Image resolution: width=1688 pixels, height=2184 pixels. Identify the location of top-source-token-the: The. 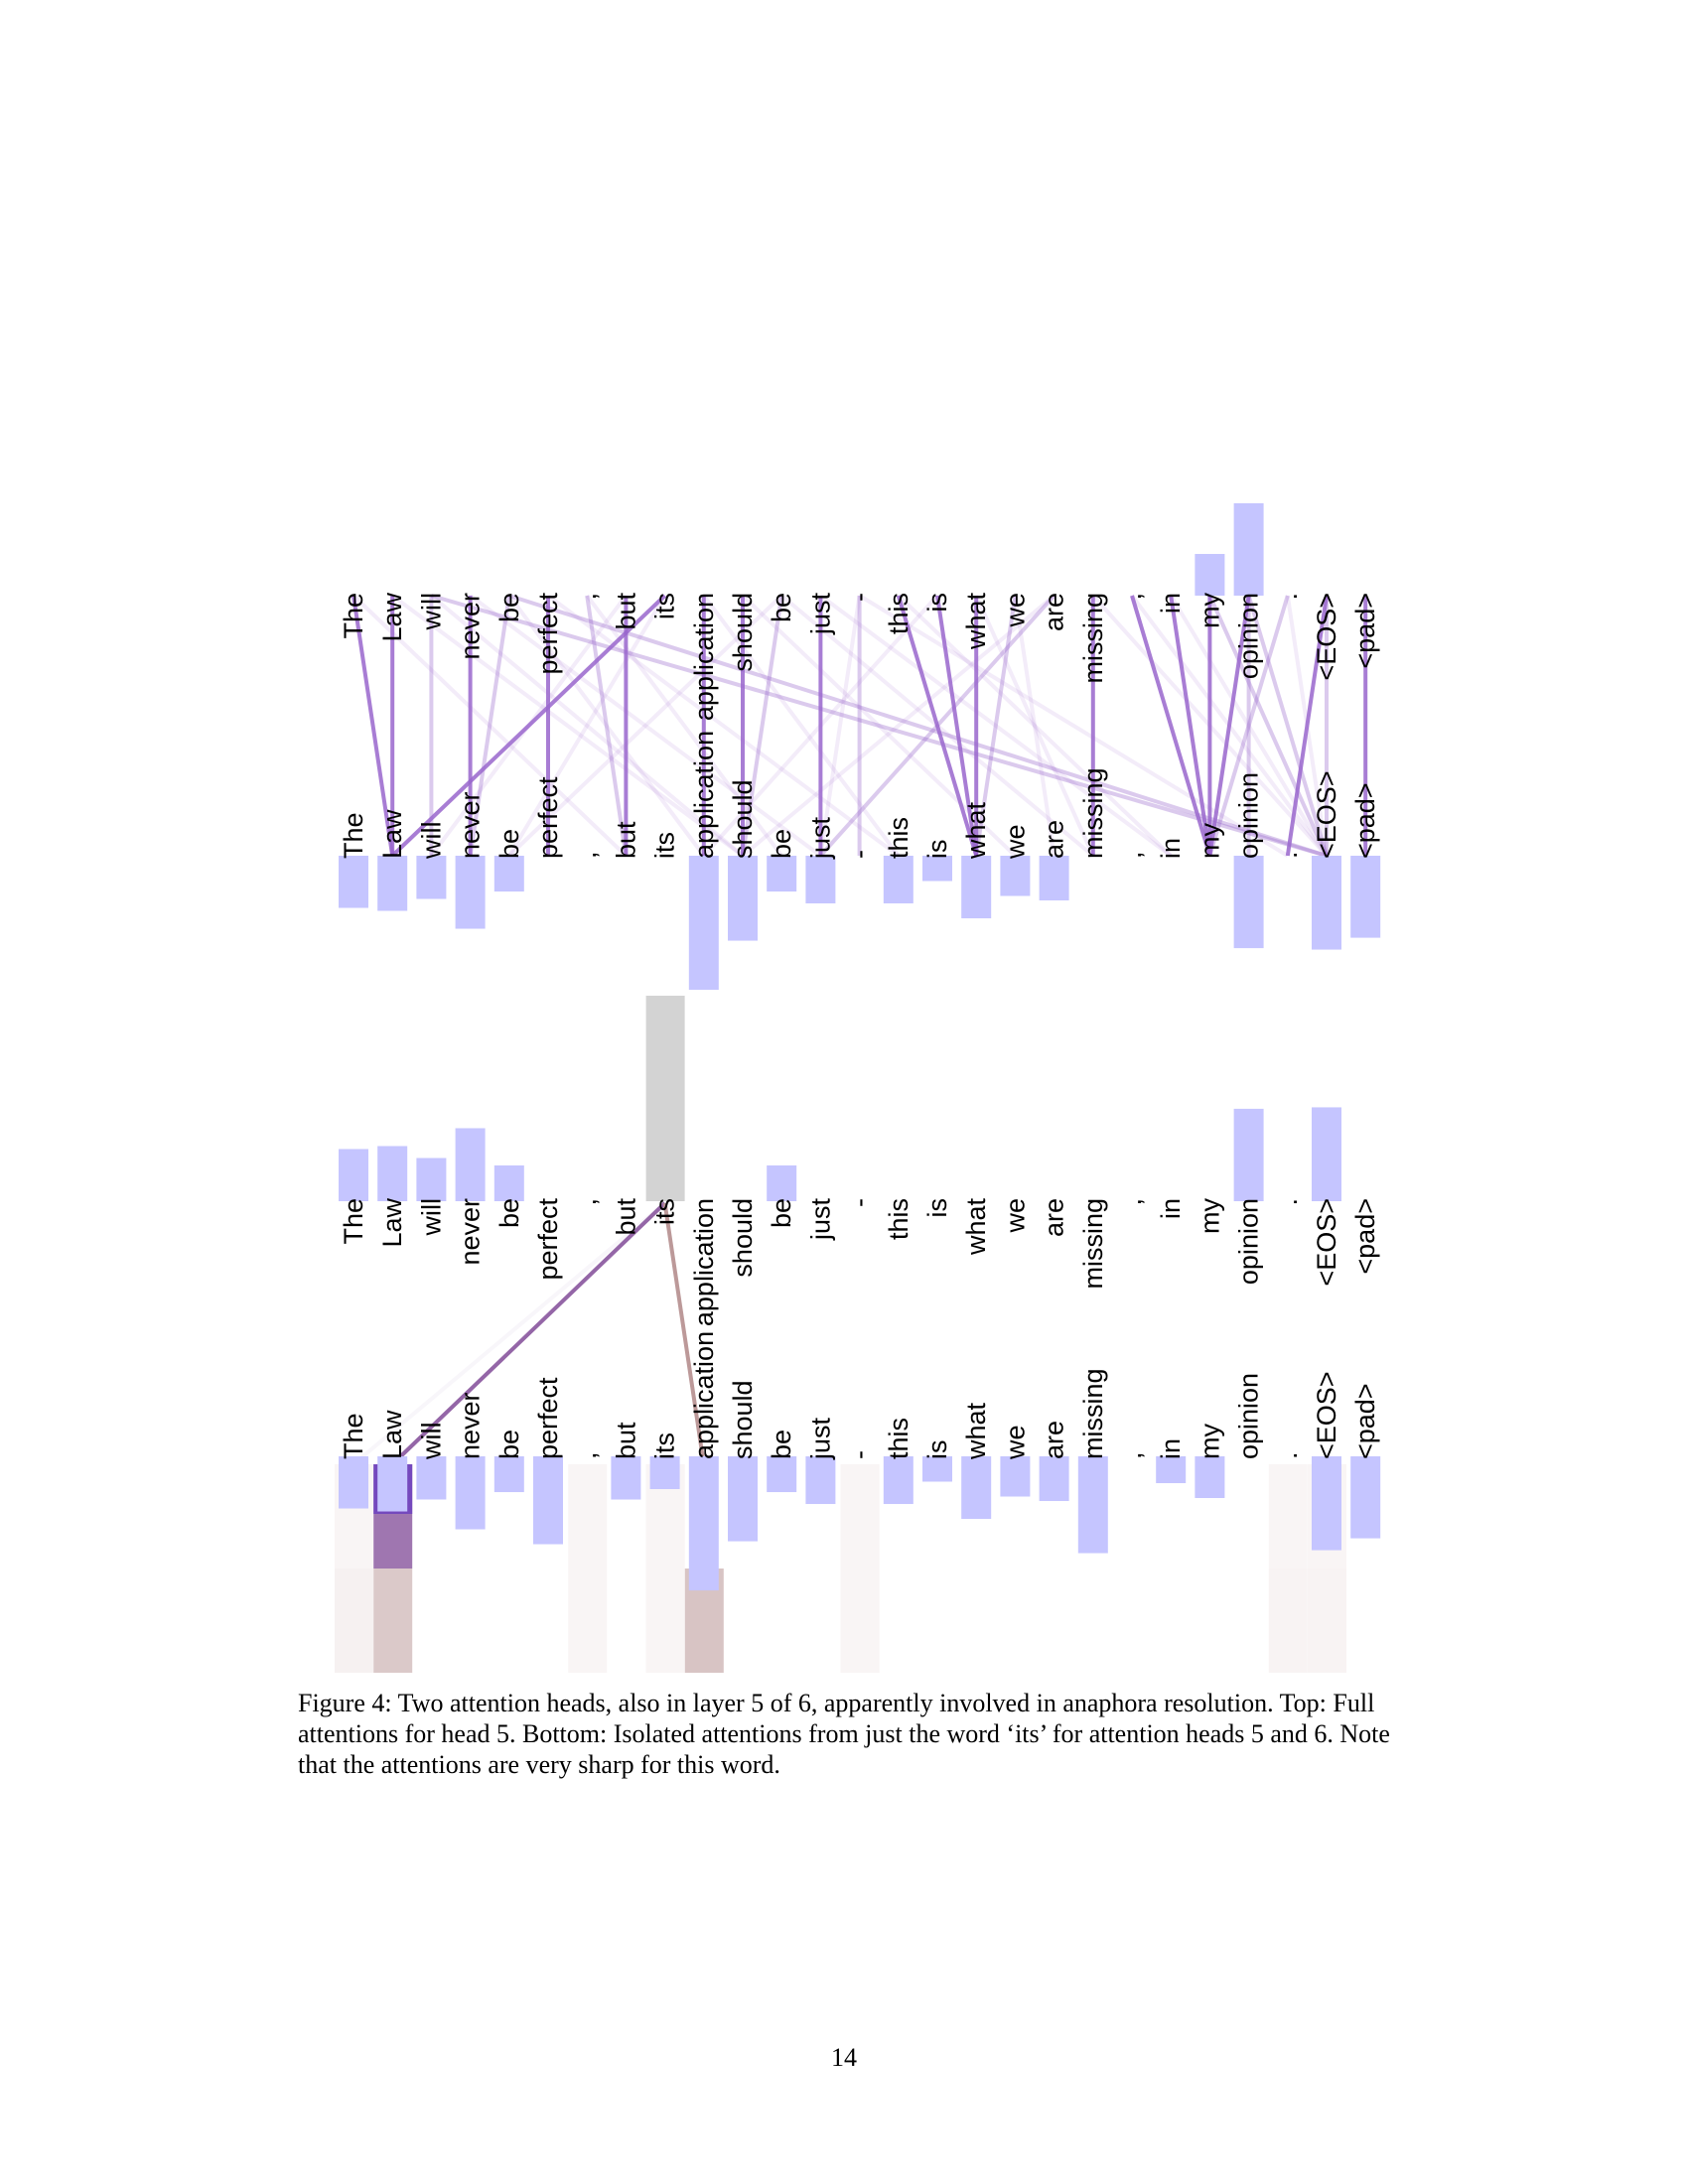
(353, 616).